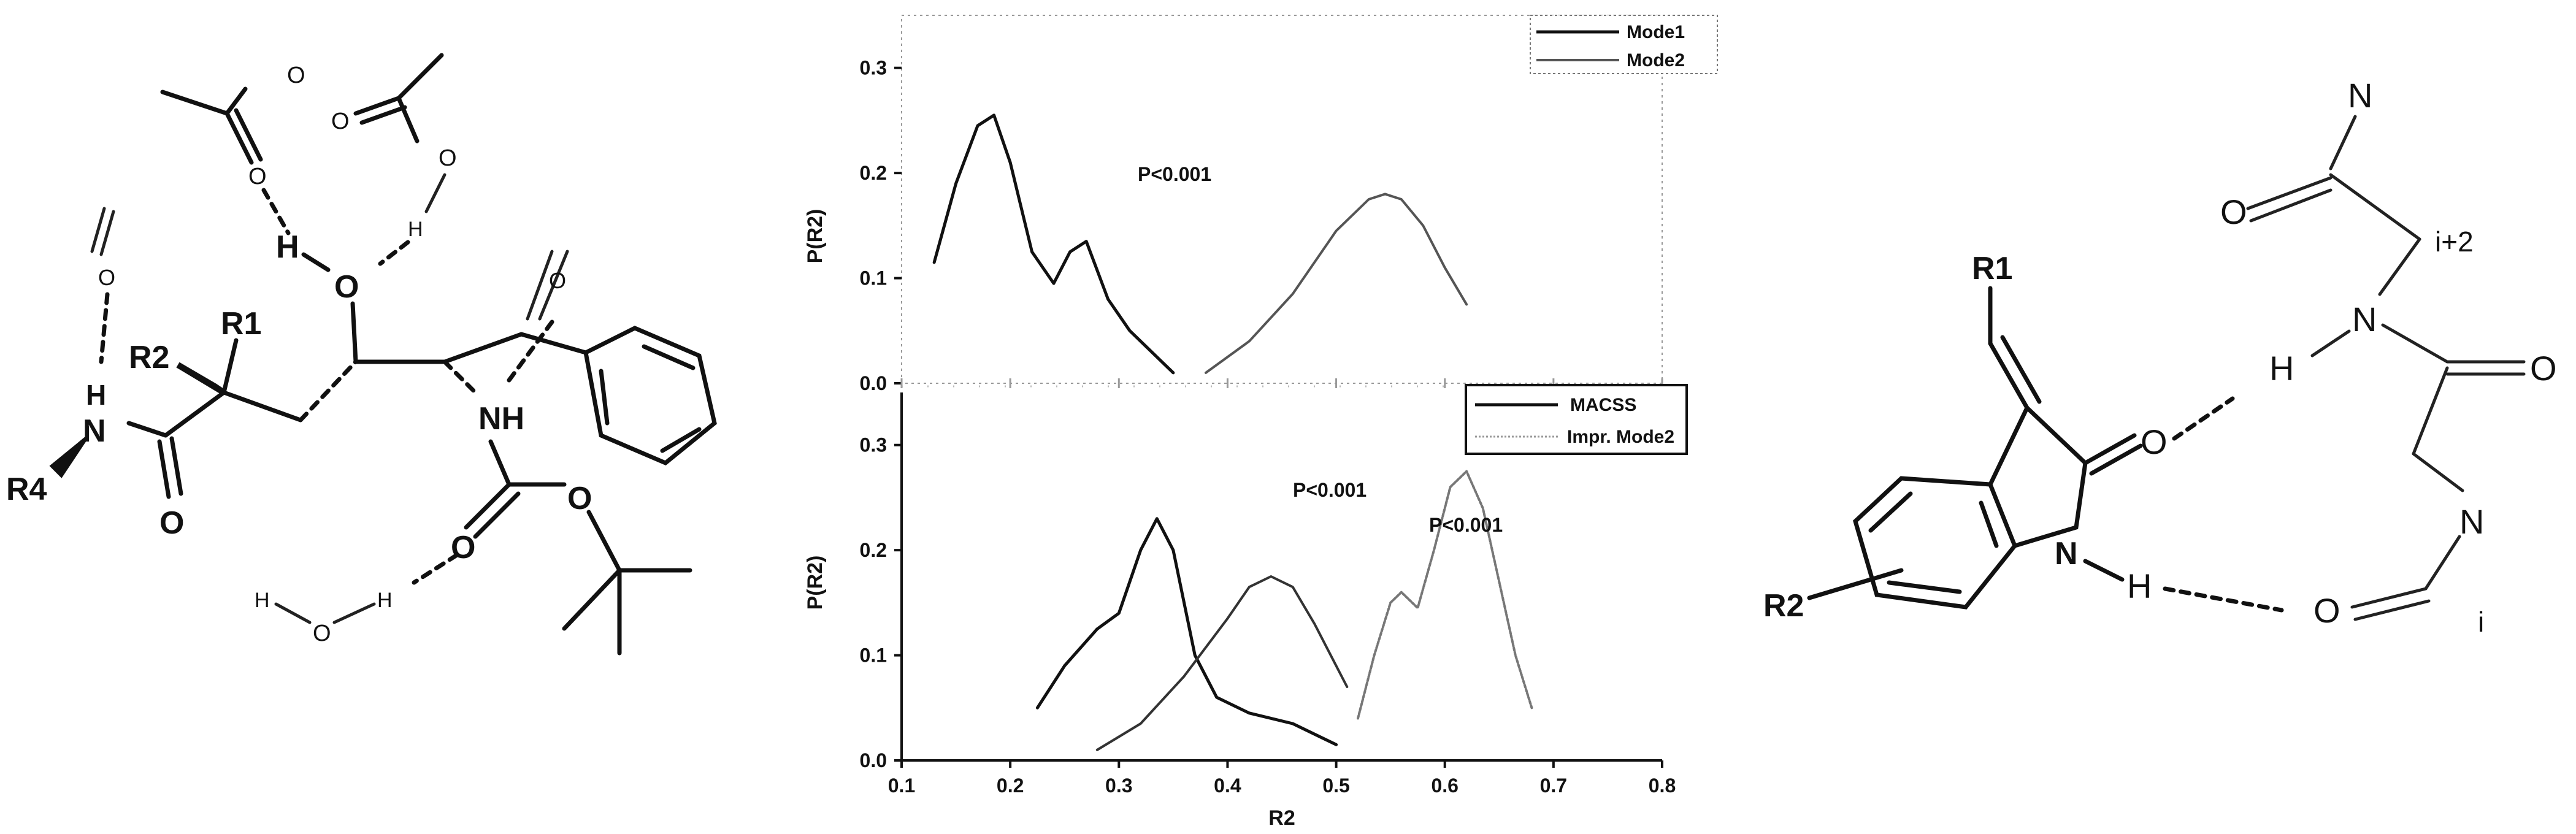 The image size is (2576, 834). What do you see at coordinates (873, 550) in the screenshot?
I see `bottom-ytick-label: 0.2` at bounding box center [873, 550].